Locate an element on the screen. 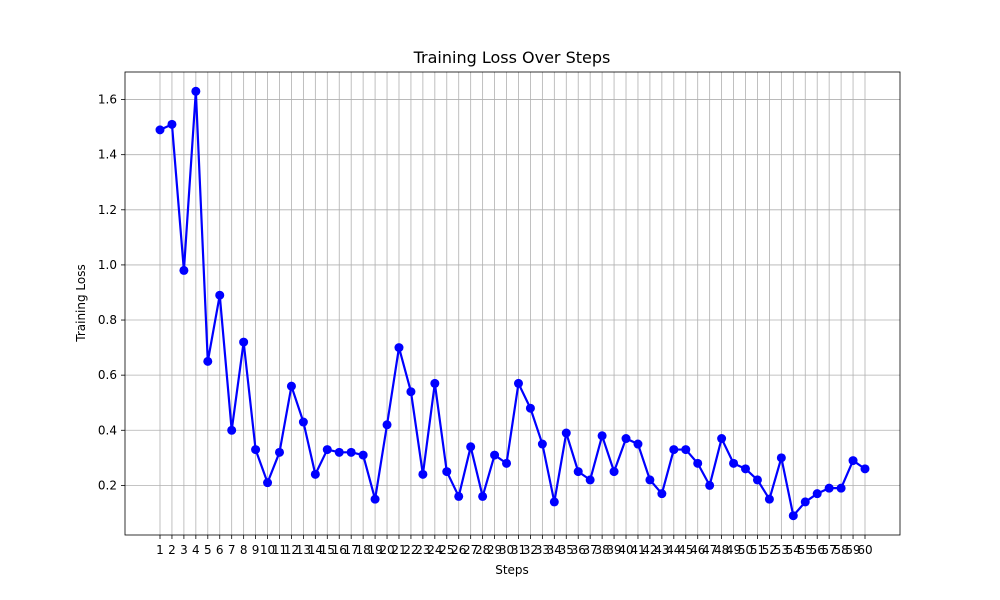 The image size is (1000, 600). x-tick-label: 24 is located at coordinates (434, 550).